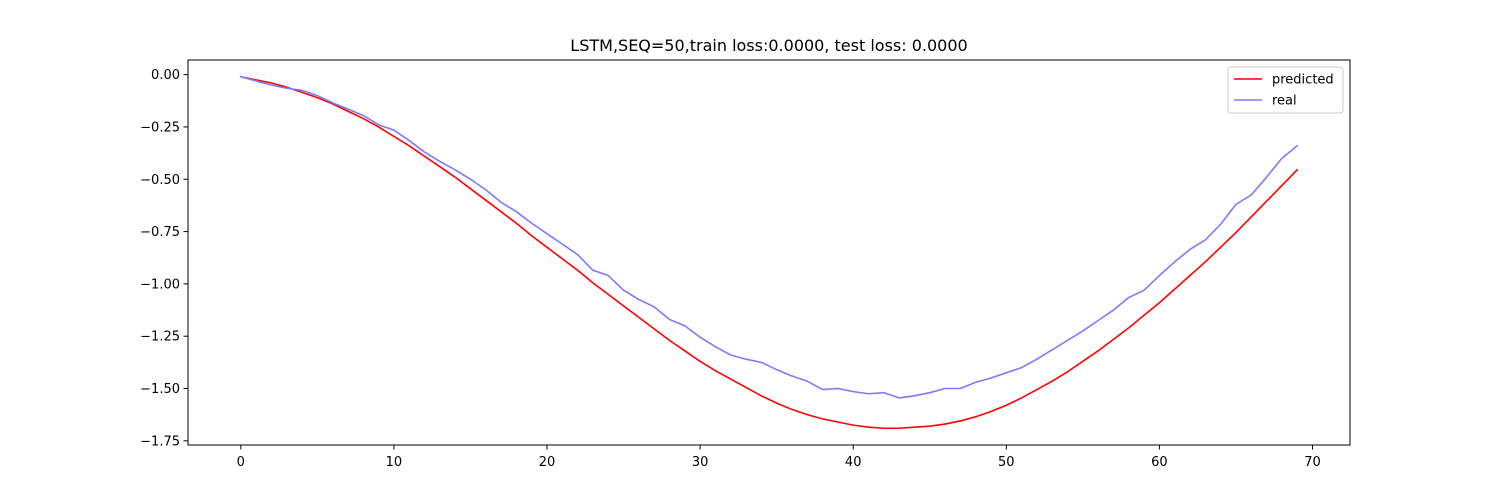 The image size is (1500, 500). I want to click on y-tick-label: −1.25, so click(160, 337).